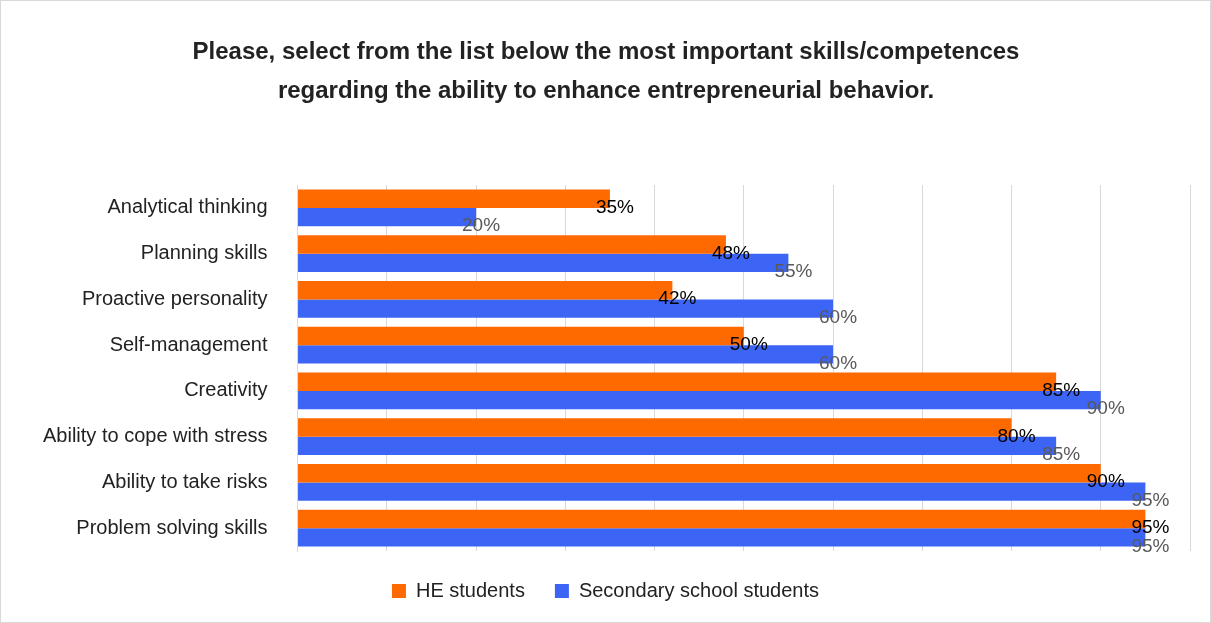  What do you see at coordinates (748, 344) in the screenshot?
I see `data-label: 50%` at bounding box center [748, 344].